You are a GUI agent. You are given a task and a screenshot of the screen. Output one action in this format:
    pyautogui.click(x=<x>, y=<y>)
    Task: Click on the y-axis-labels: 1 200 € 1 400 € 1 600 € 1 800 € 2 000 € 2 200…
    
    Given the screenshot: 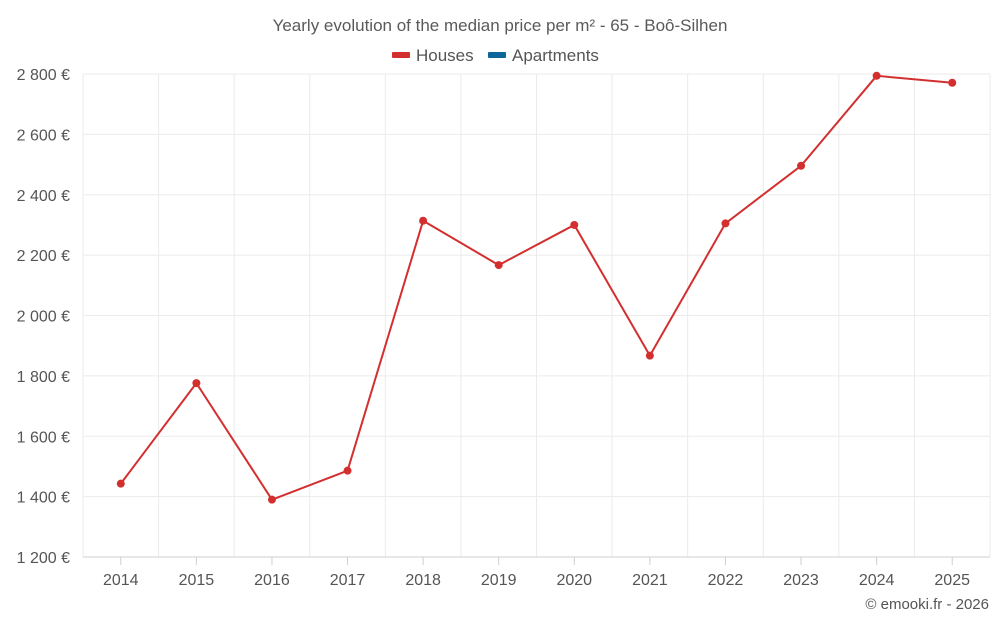 What is the action you would take?
    pyautogui.click(x=43, y=317)
    